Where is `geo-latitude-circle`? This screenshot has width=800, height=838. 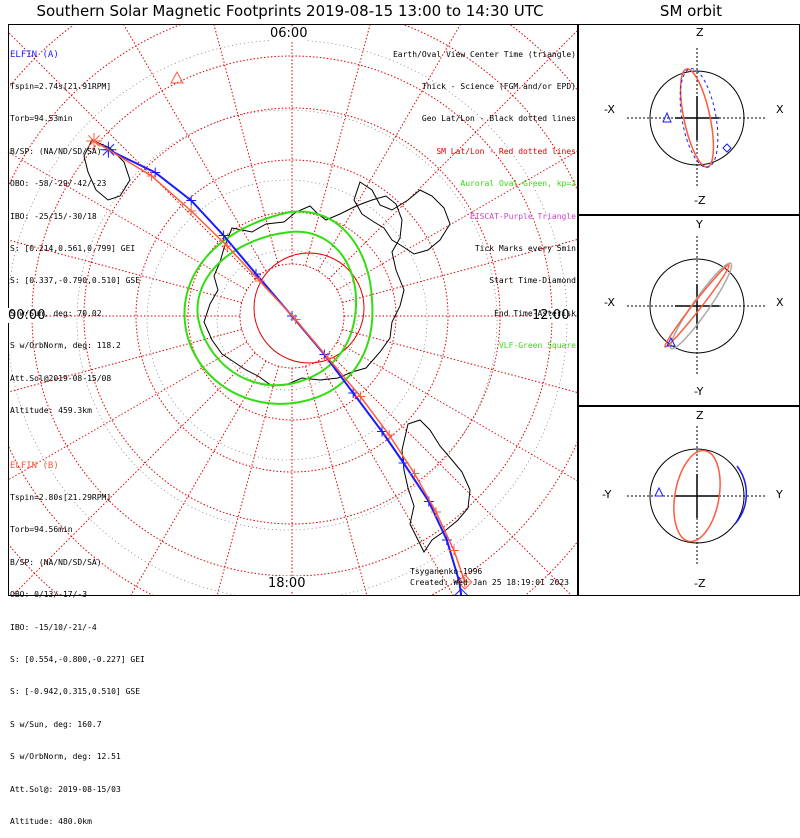 geo-latitude-circle is located at coordinates (287, 320).